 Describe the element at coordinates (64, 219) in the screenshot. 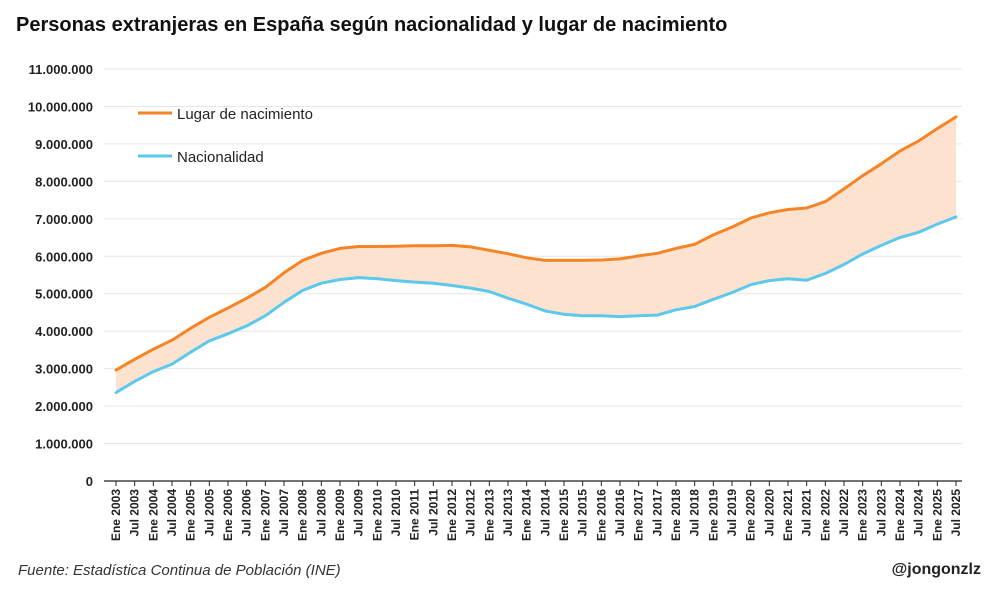

I see `y-tick-label: 7.000.000` at that location.